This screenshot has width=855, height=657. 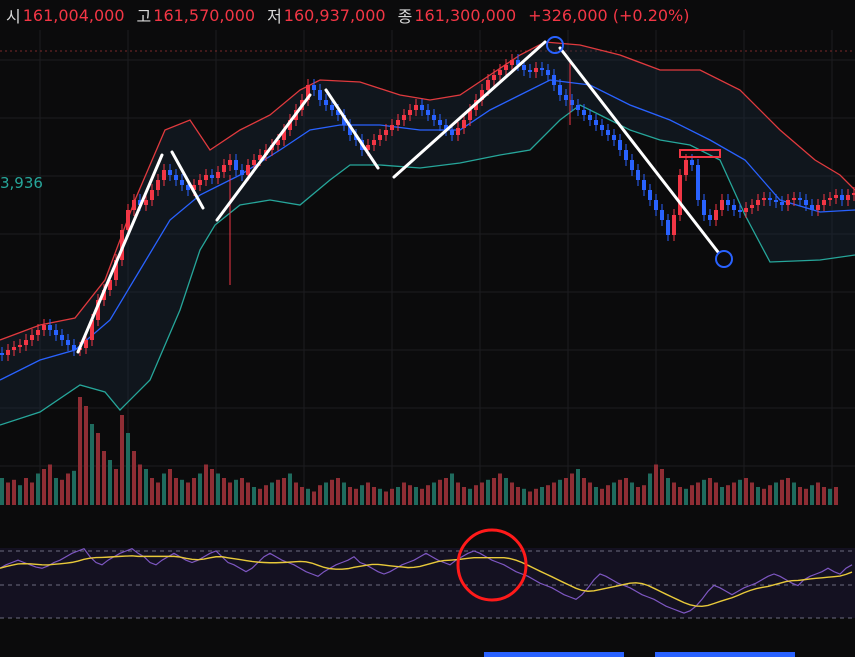 I want to click on high-value: 161,570,000, so click(x=204, y=15).